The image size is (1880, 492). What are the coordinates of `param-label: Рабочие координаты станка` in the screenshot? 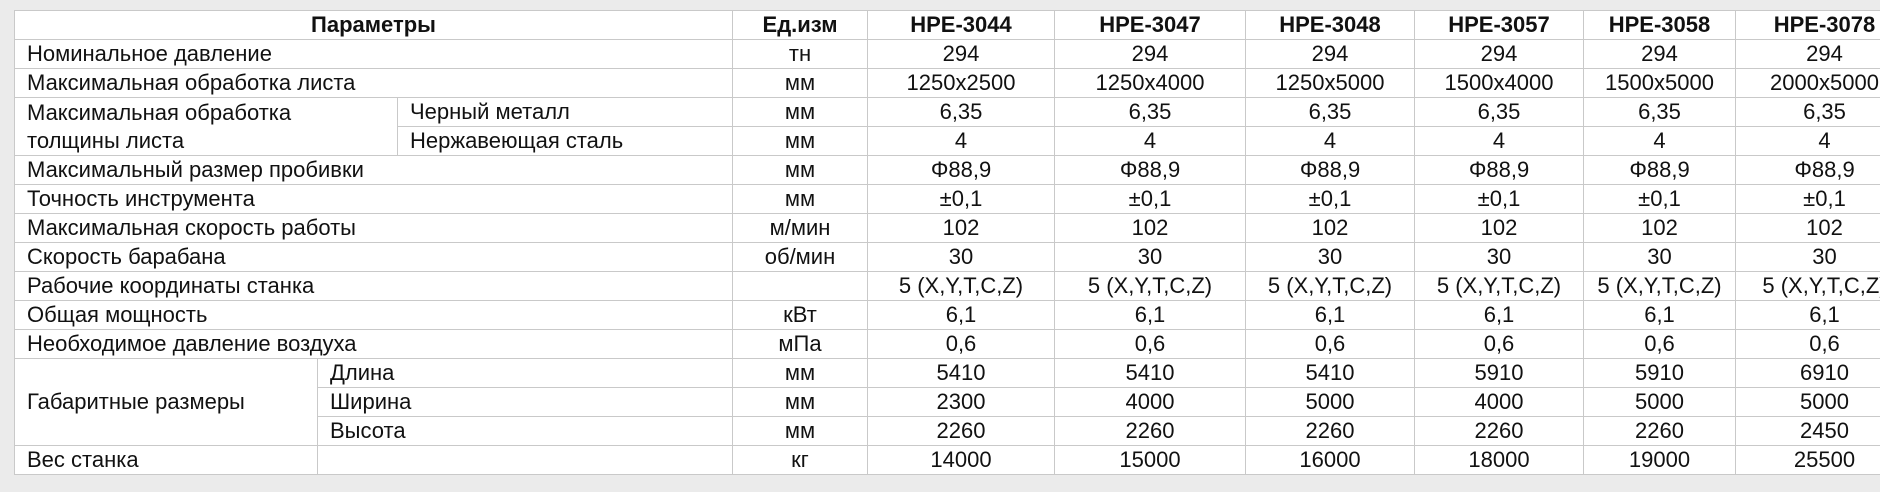 It's located at (373, 286).